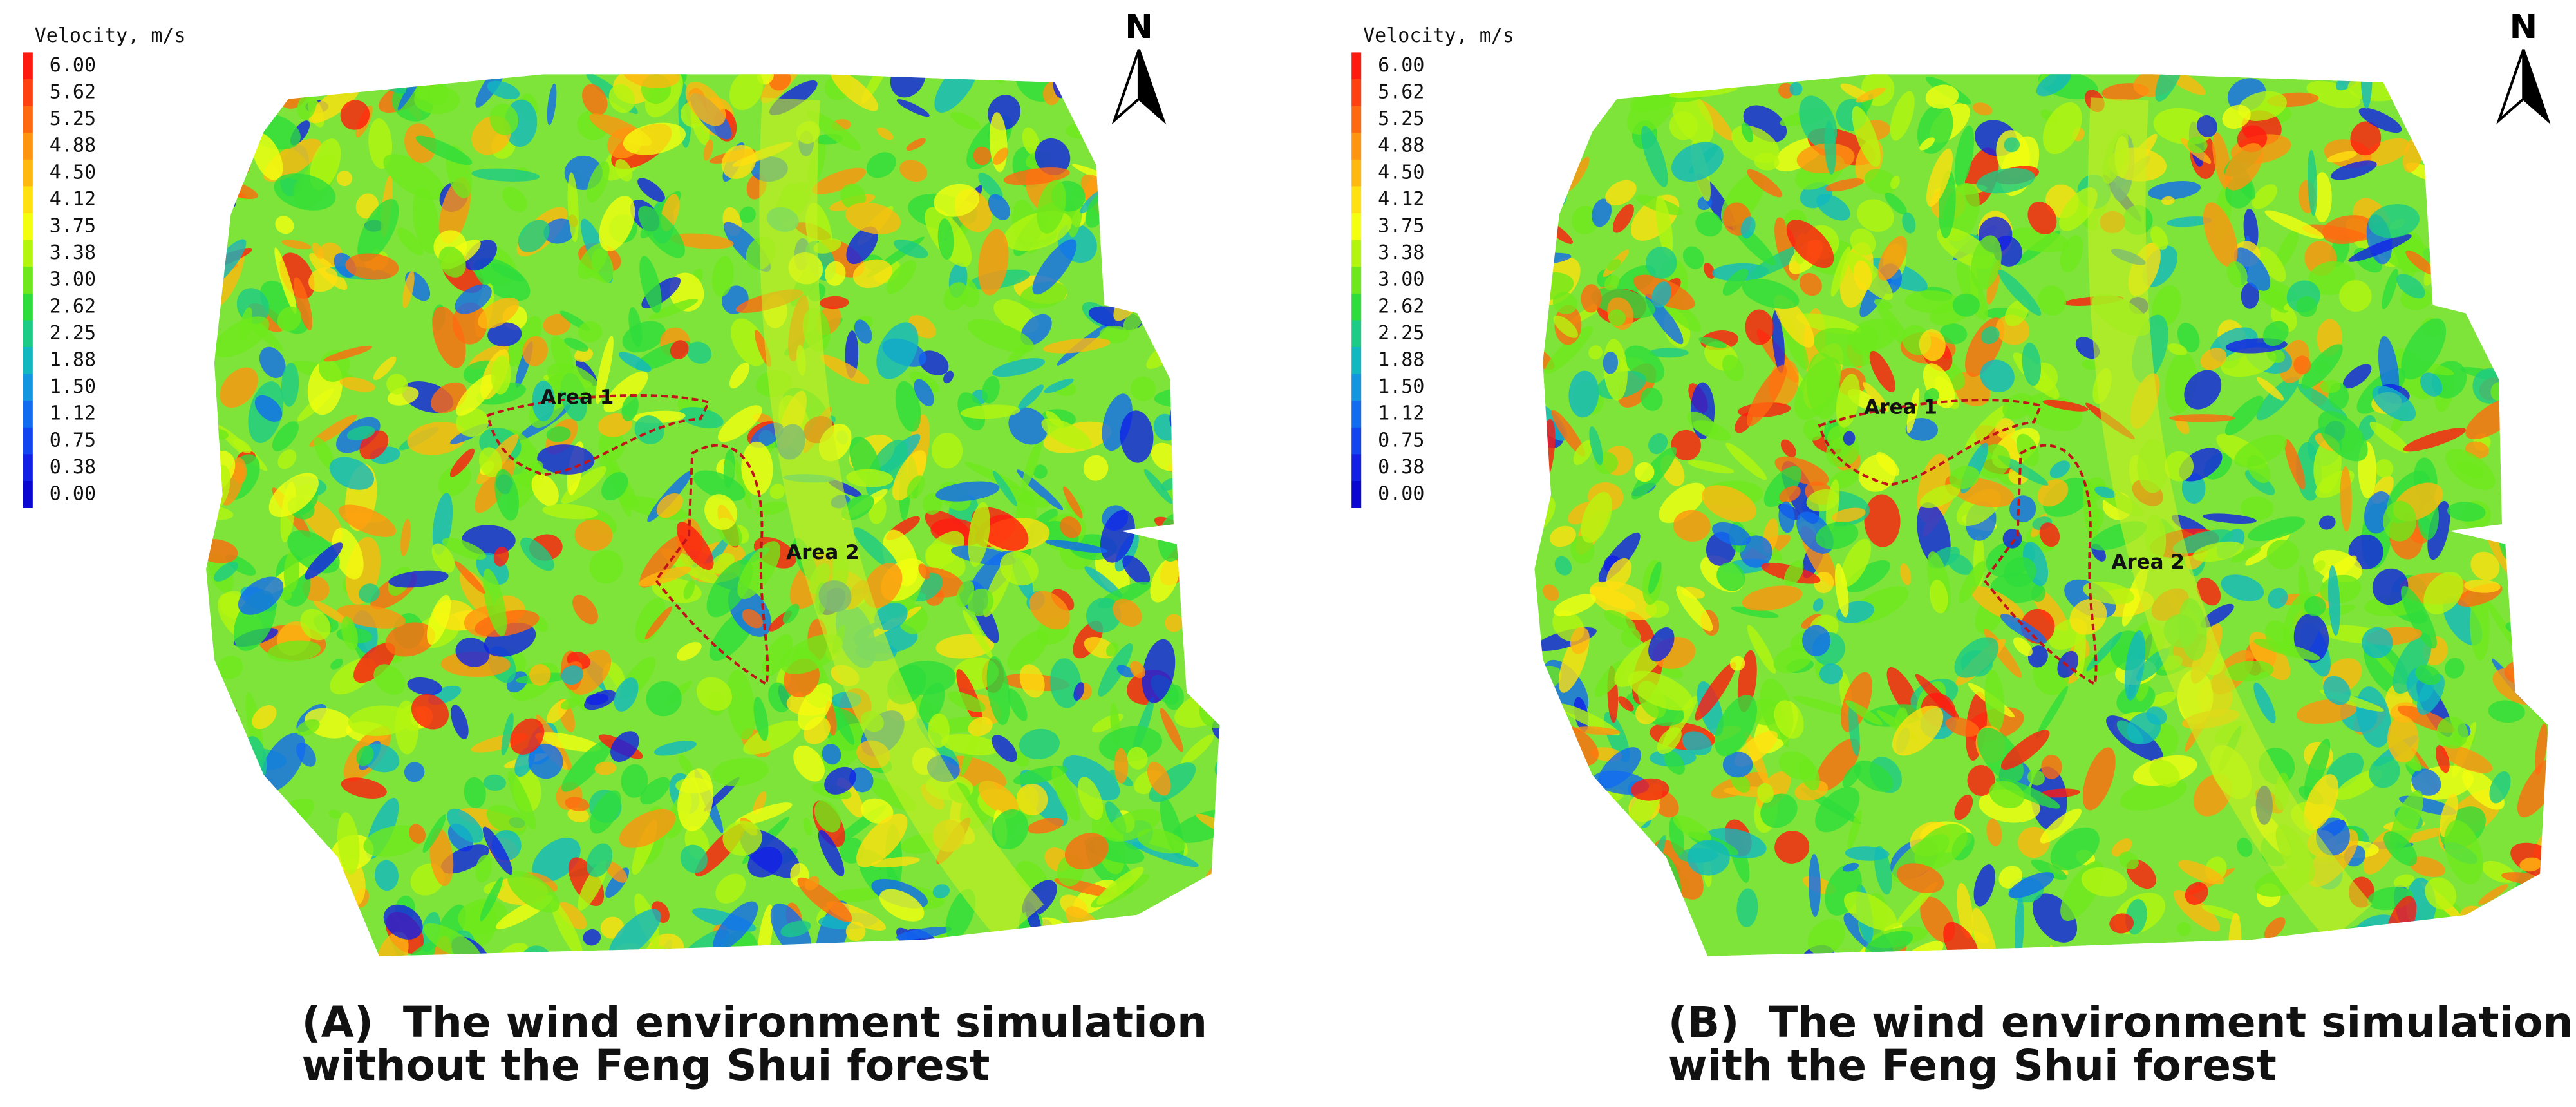 The width and height of the screenshot is (2576, 1107). What do you see at coordinates (1900, 407) in the screenshot?
I see `area-label: Area 1` at bounding box center [1900, 407].